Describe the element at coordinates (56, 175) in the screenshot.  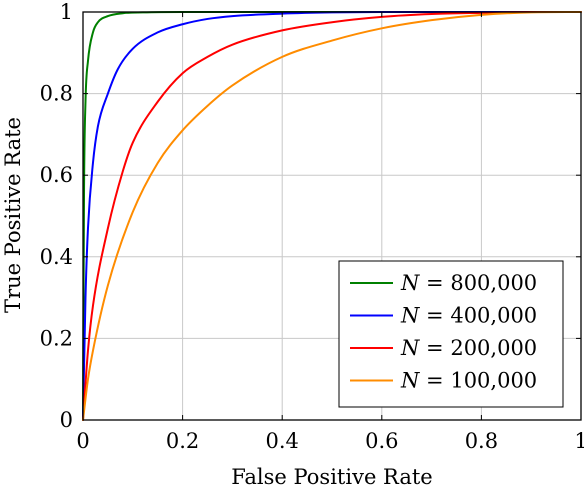
I see `y-tick-label: 0.6` at that location.